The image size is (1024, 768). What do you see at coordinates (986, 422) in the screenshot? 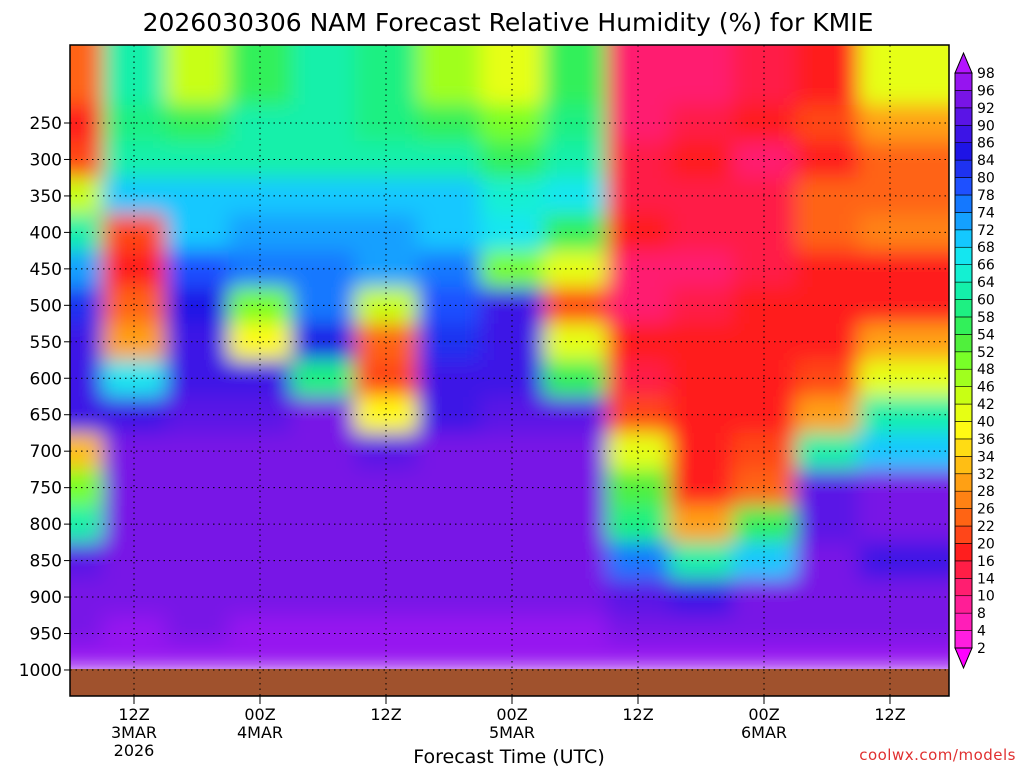
I see `colorbar-label: 40` at bounding box center [986, 422].